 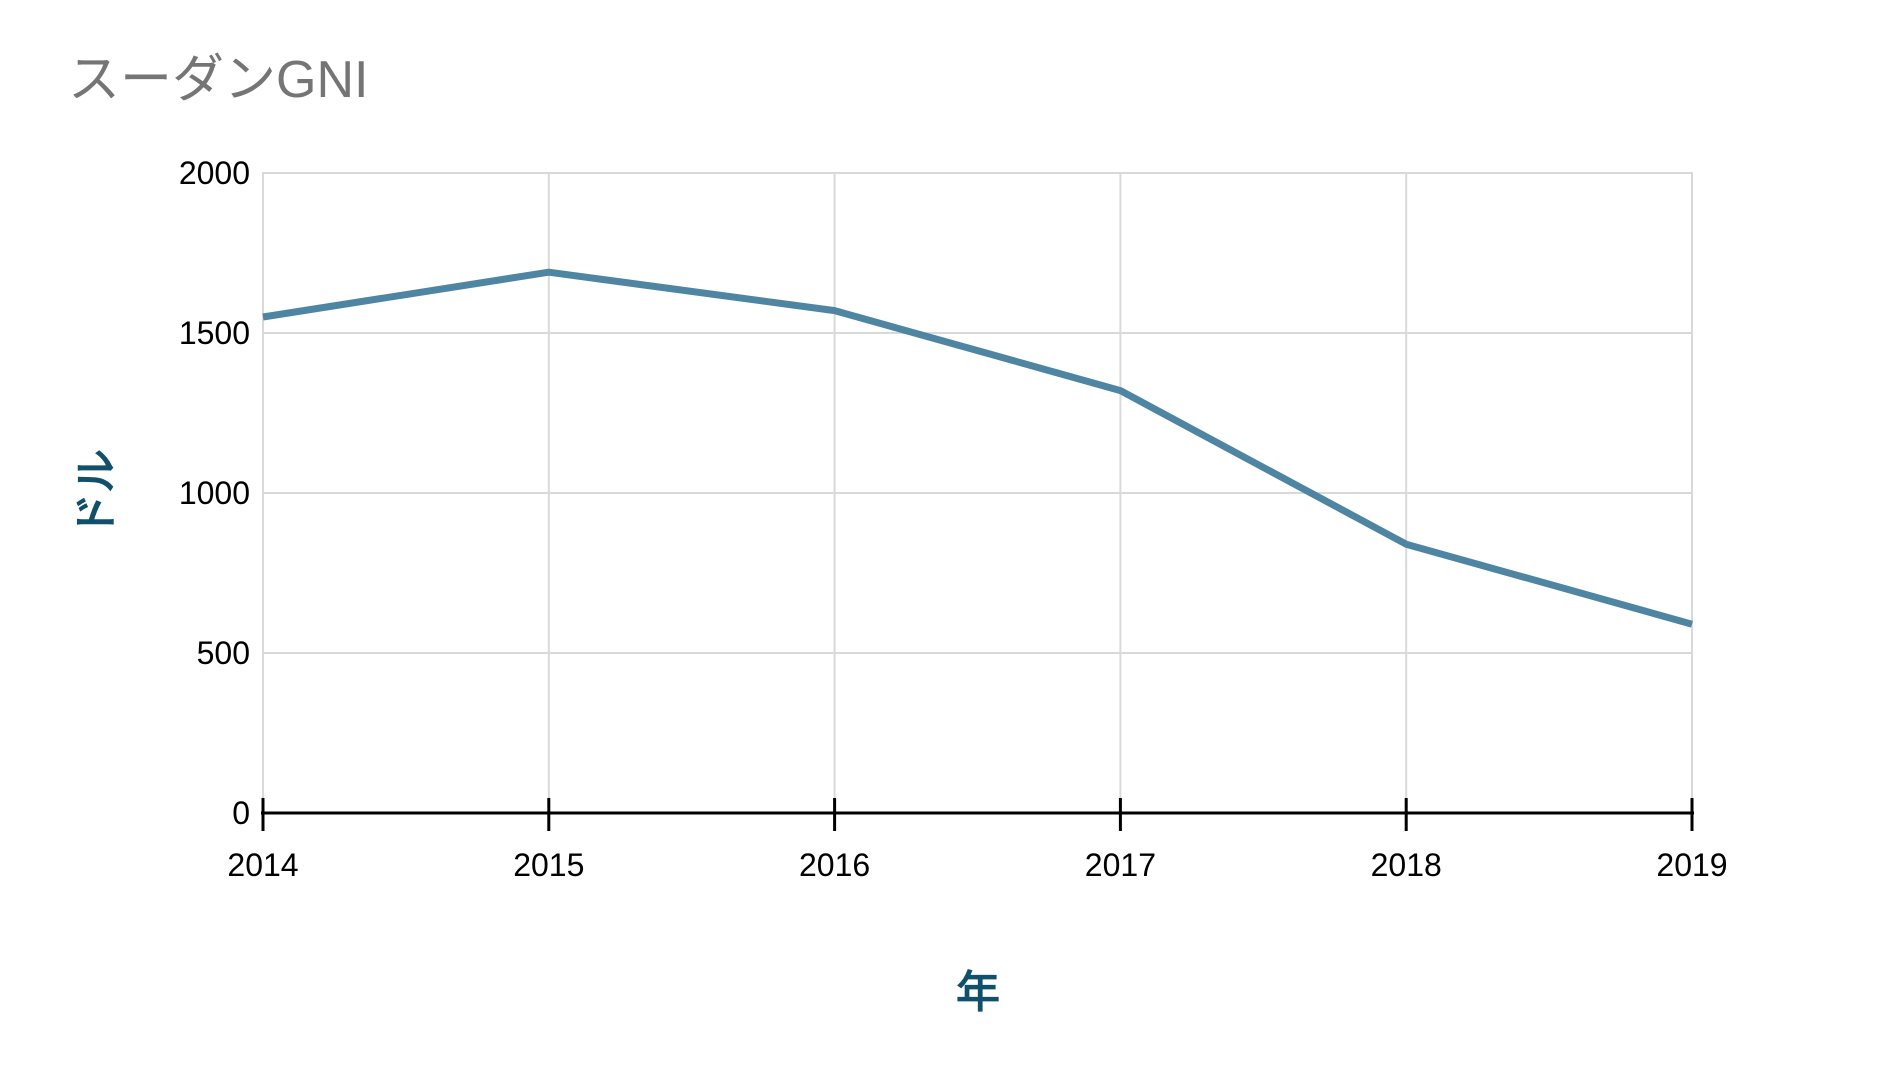 What do you see at coordinates (241, 813) in the screenshot?
I see `y-tick-label: 0` at bounding box center [241, 813].